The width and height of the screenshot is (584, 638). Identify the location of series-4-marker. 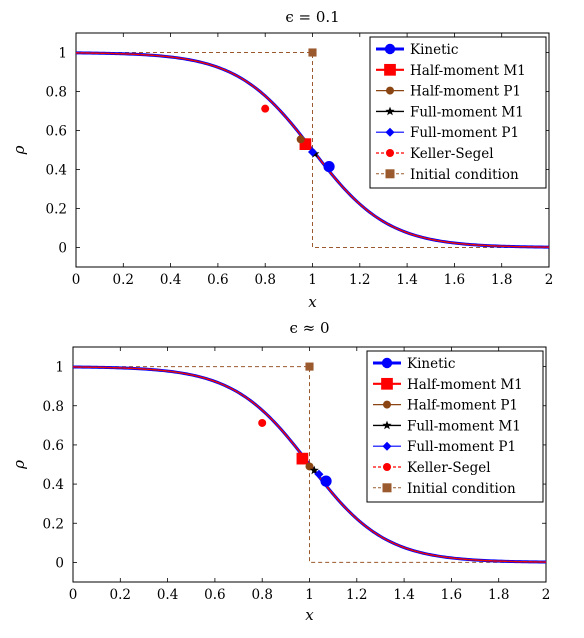
(314, 470).